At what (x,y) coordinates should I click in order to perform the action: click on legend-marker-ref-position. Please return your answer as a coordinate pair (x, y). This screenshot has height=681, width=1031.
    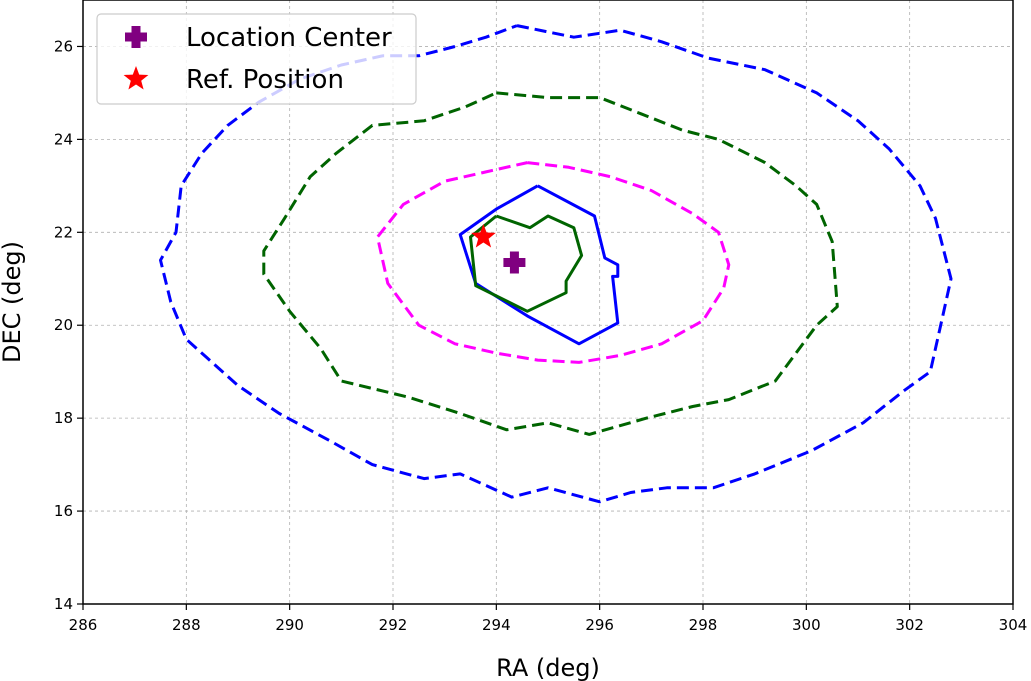
    Looking at the image, I should click on (136, 78).